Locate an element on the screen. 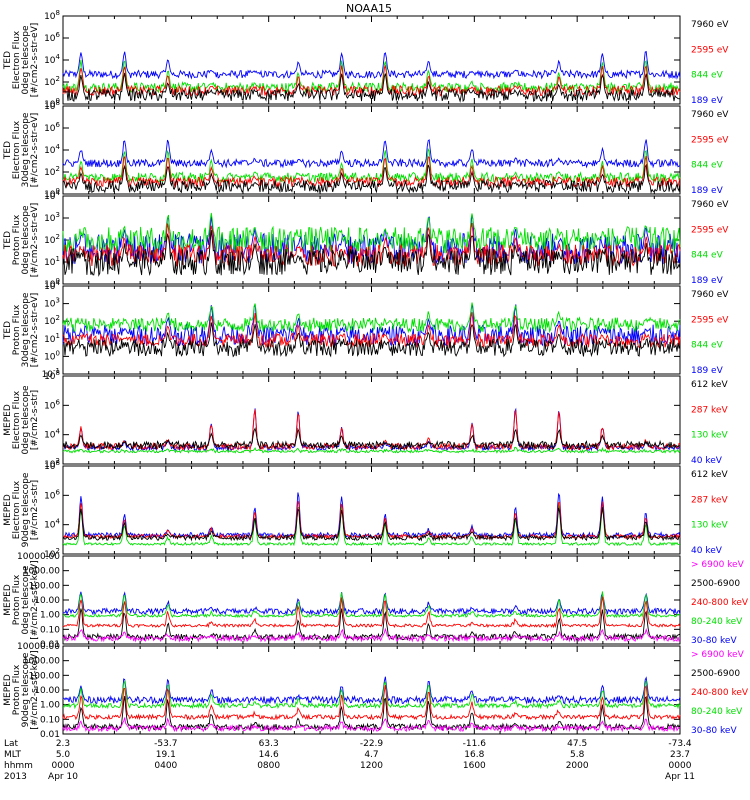 This screenshot has height=800, width=750. time-axis-value: 23.7 is located at coordinates (680, 755).